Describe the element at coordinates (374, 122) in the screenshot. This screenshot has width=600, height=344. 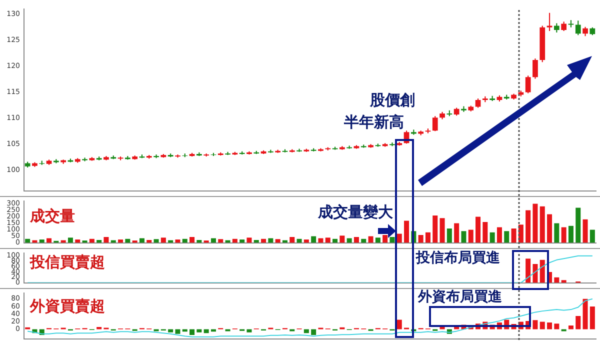
I see `annotation: 半年新高` at that location.